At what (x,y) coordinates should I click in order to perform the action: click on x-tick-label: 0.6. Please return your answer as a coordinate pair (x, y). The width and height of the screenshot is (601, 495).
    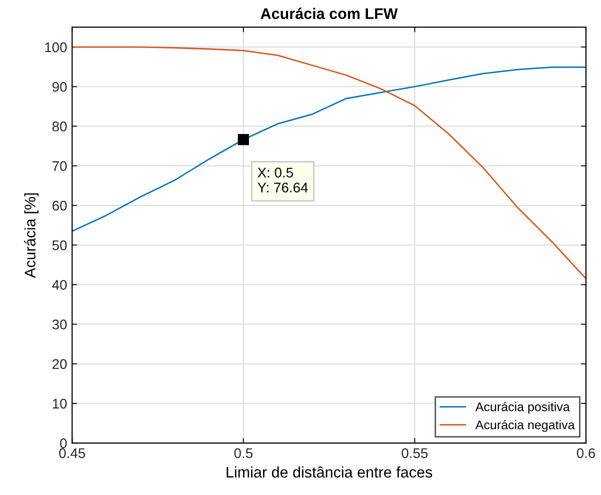
    Looking at the image, I should click on (586, 453).